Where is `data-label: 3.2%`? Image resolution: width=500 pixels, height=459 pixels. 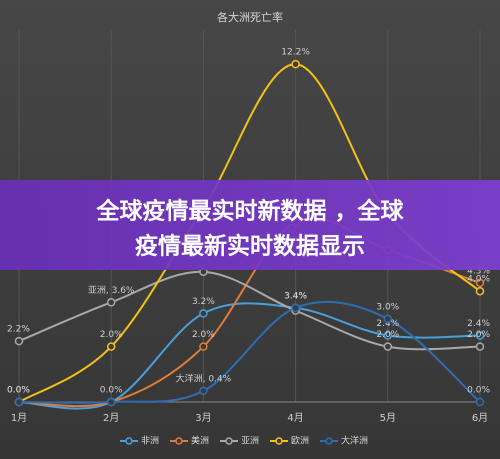 data-label: 3.2% is located at coordinates (203, 302).